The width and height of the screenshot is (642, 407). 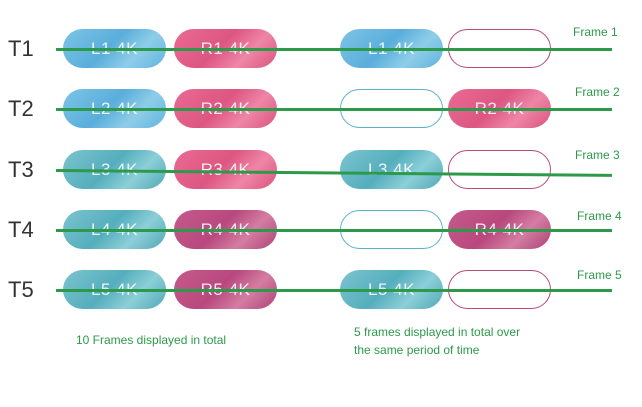 I want to click on time-label: T5, so click(x=21, y=289).